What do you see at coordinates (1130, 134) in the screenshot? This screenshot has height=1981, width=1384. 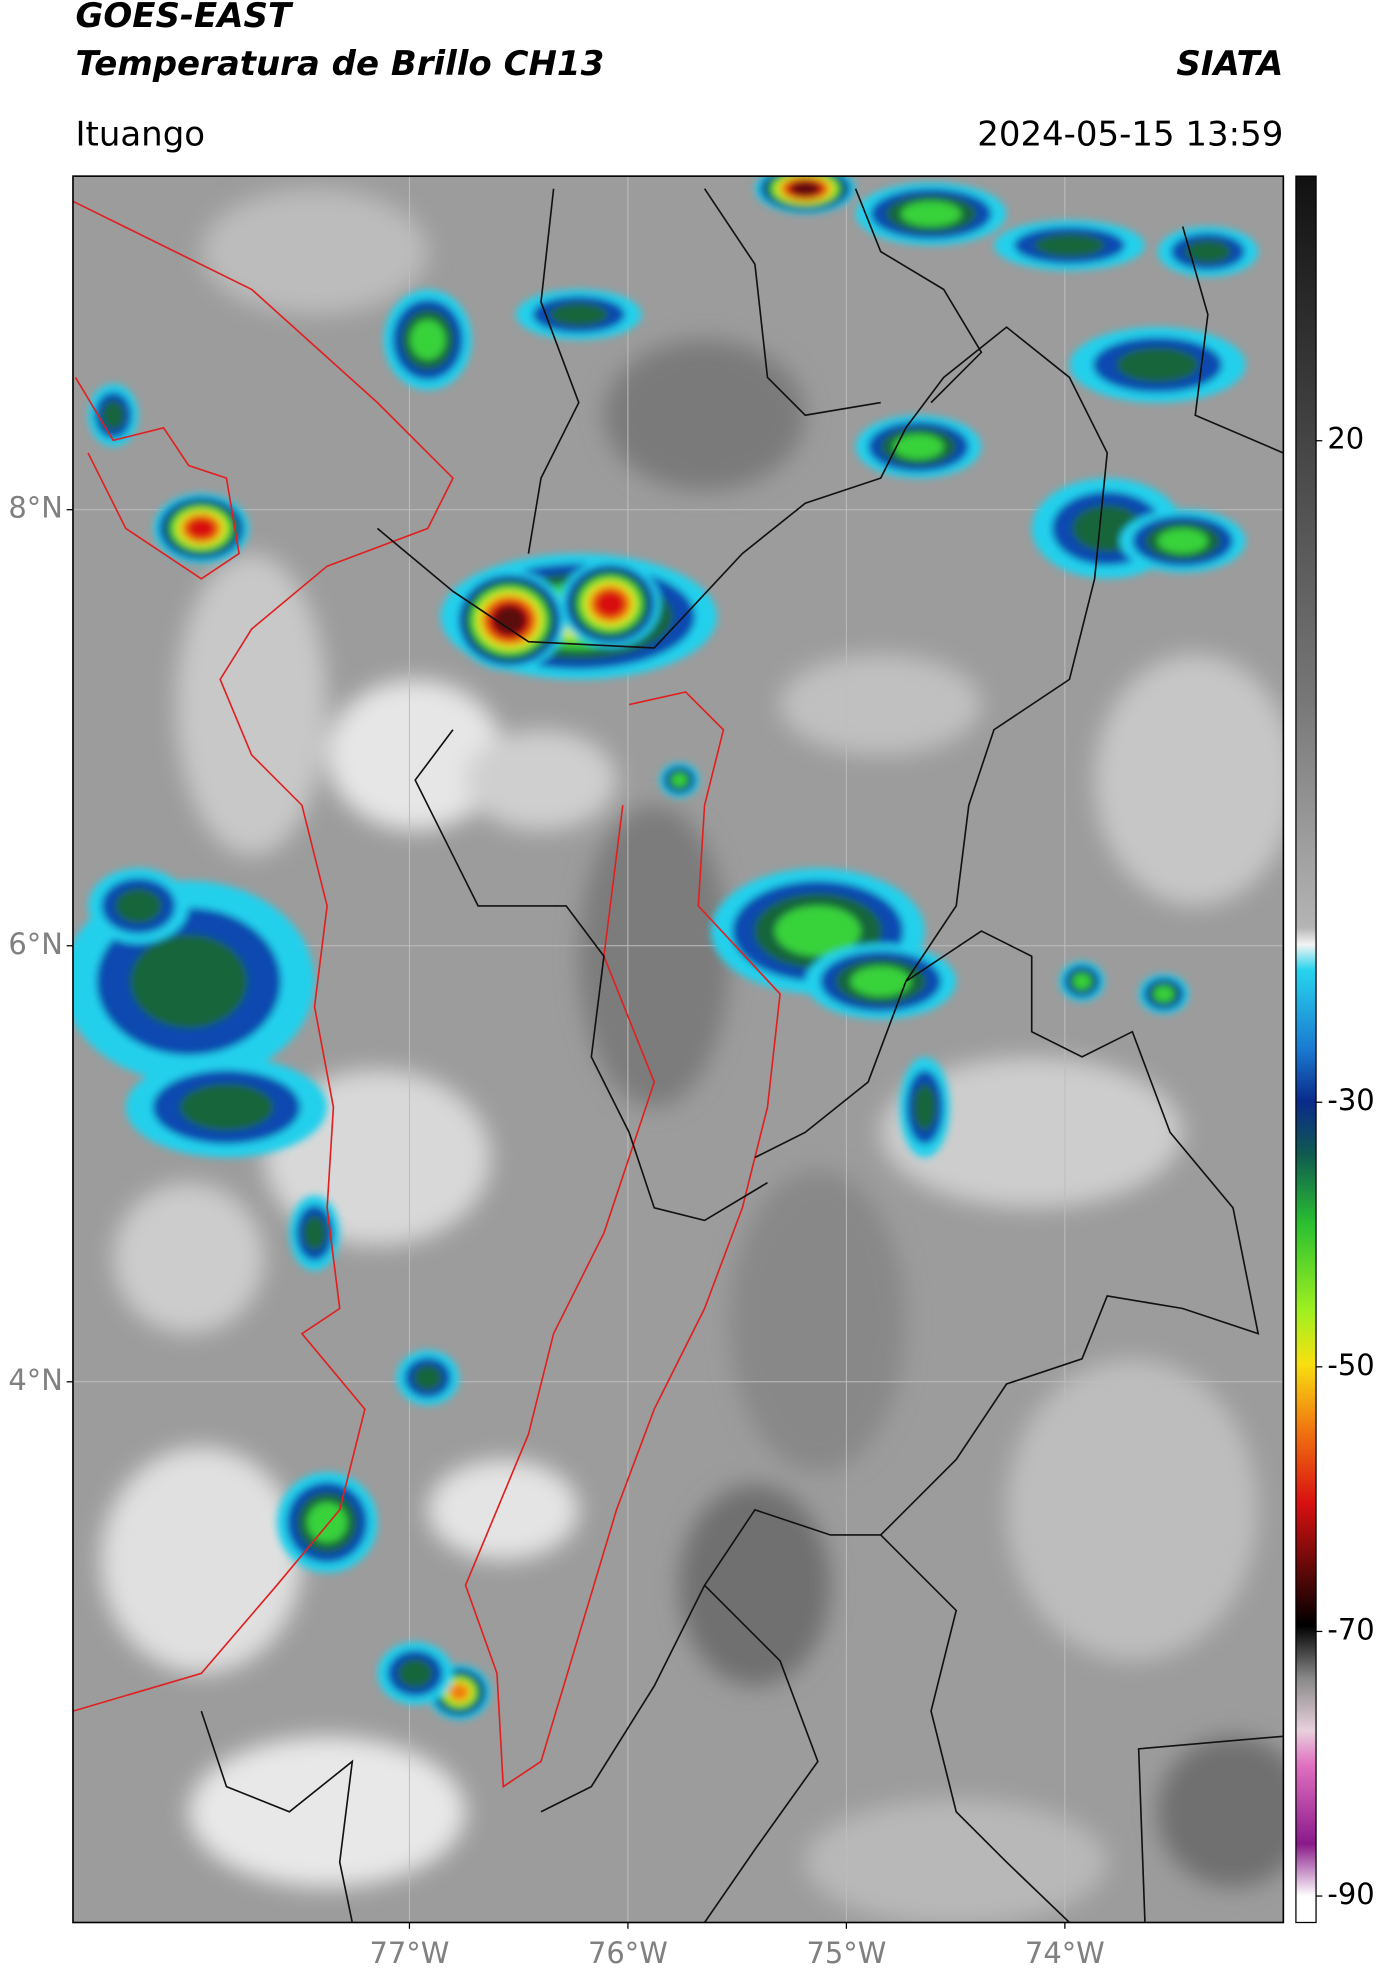 I see `timestamp: 2024-05-15 13:59` at bounding box center [1130, 134].